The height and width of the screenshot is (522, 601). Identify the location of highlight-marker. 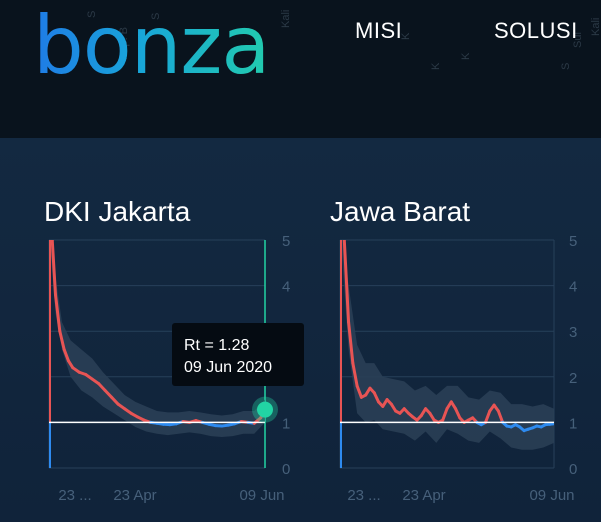
(265, 409).